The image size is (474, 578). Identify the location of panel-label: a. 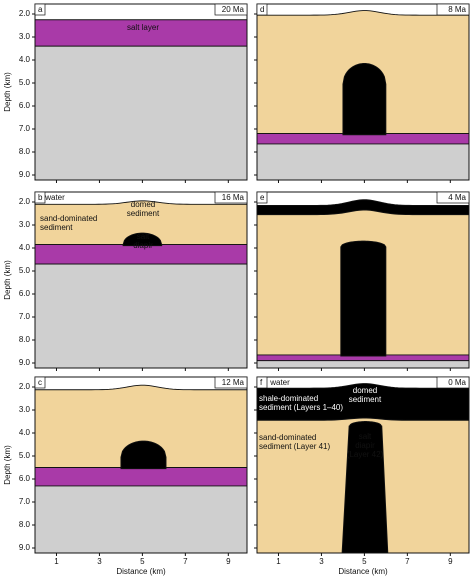
(40, 9).